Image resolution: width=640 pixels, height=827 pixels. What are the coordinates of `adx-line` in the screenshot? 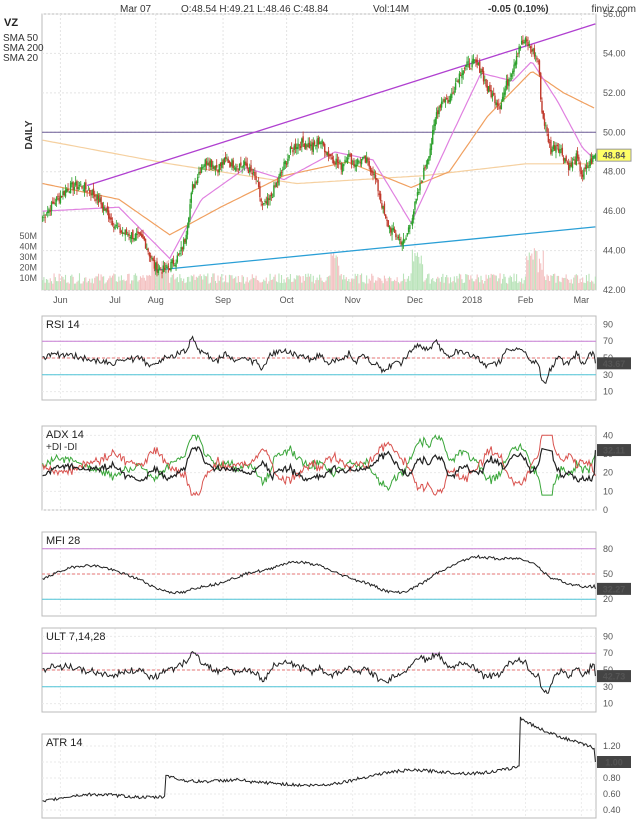 It's located at (319, 464).